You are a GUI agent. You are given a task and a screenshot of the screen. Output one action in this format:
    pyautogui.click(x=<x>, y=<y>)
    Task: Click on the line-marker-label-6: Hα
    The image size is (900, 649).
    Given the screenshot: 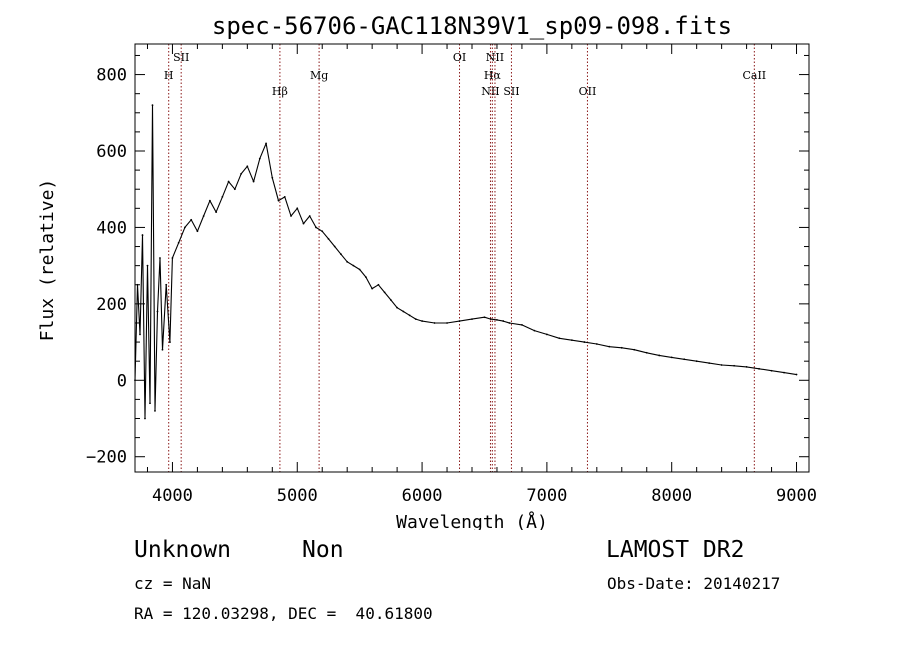 What is the action you would take?
    pyautogui.click(x=493, y=75)
    